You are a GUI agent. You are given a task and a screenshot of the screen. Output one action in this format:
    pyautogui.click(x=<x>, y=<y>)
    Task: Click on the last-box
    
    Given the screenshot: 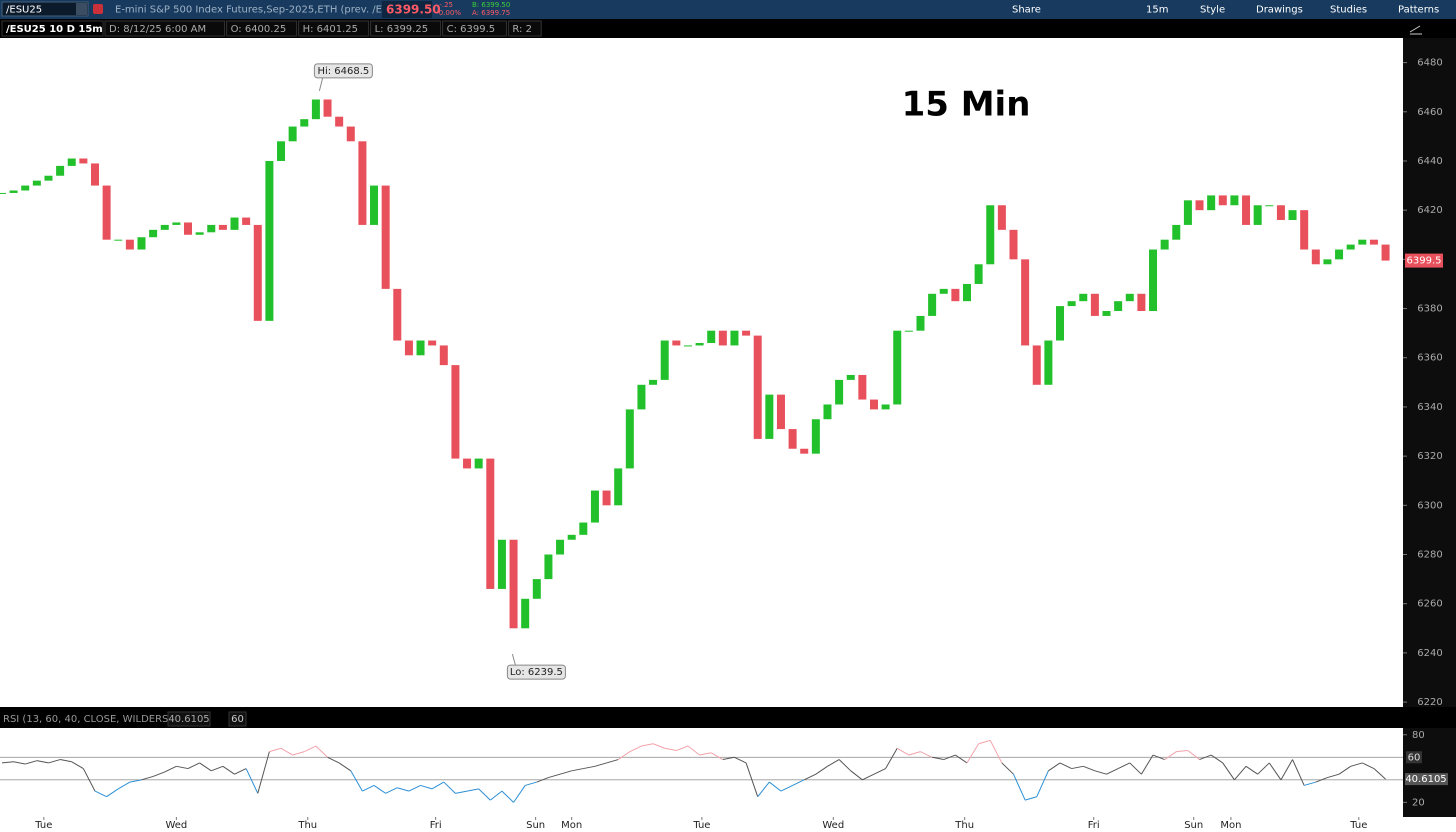 What is the action you would take?
    pyautogui.click(x=407, y=9)
    